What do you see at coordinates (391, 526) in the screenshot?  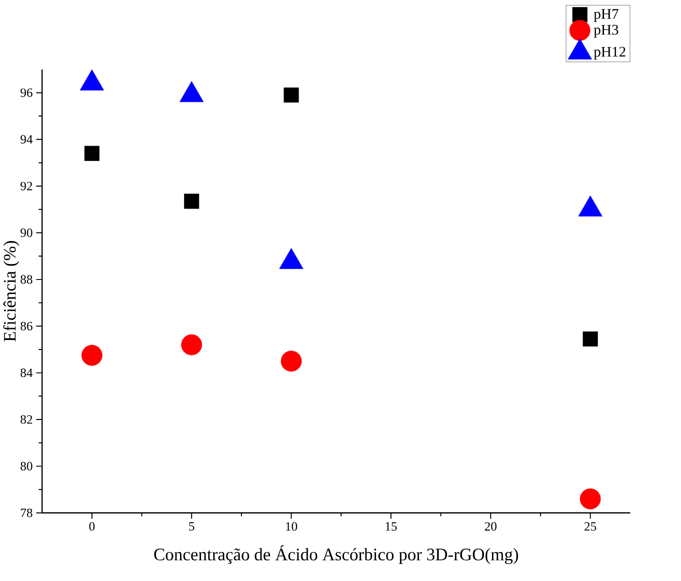 I see `x-tick-label: 15` at bounding box center [391, 526].